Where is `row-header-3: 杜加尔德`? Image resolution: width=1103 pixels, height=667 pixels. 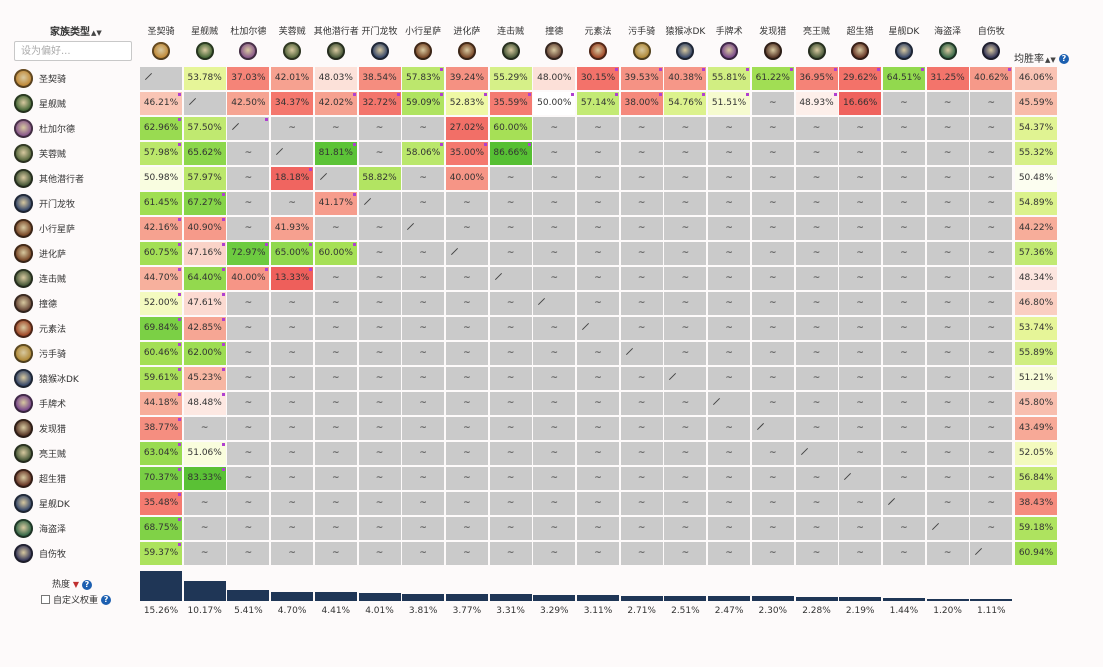
row-header-3: 杜加尔德 is located at coordinates (44, 128).